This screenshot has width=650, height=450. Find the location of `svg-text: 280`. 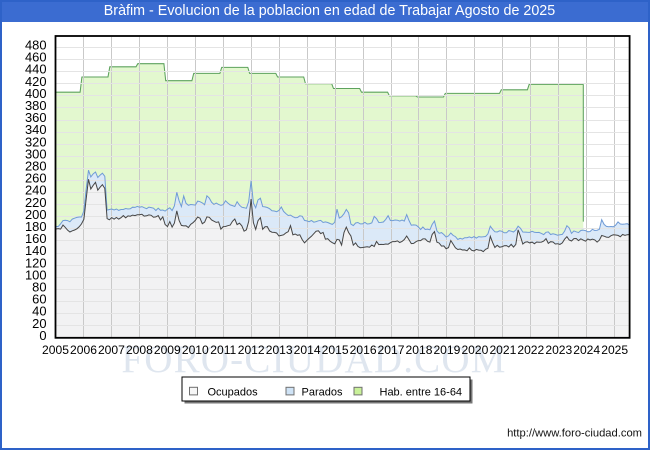

svg-text: 280 is located at coordinates (36, 166).